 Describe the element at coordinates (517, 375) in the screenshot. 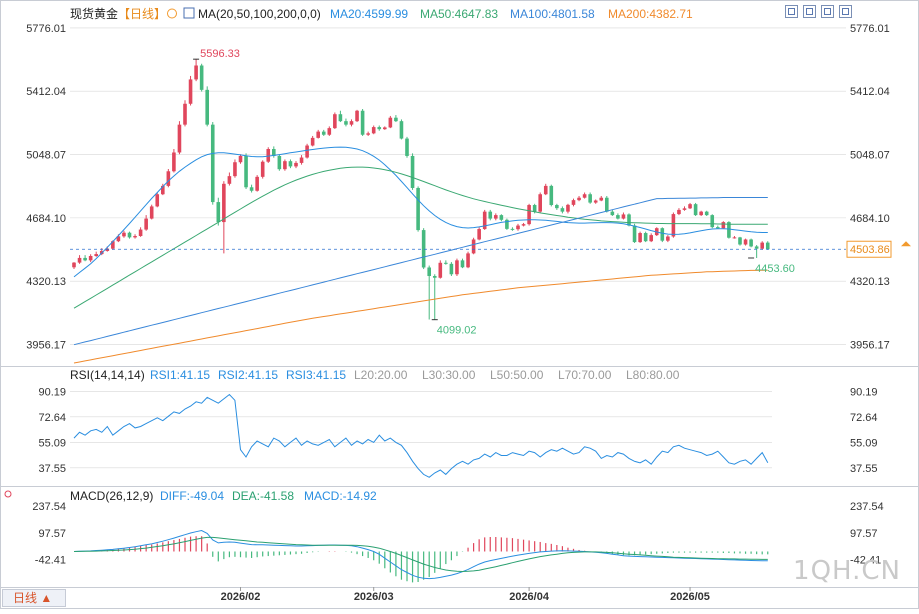

I see `rsi-value-label: L50:50.00` at that location.